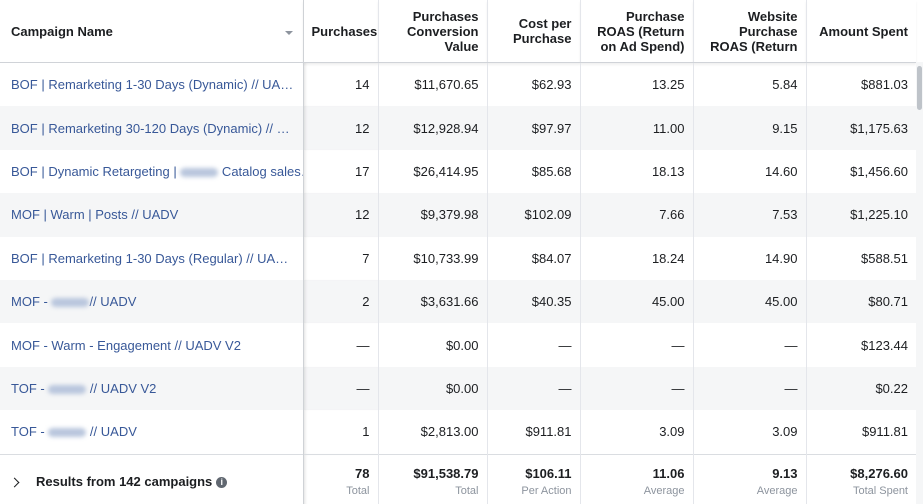 The width and height of the screenshot is (923, 504). I want to click on name-text: BOF | Dynamic Retargeting |, so click(96, 171).